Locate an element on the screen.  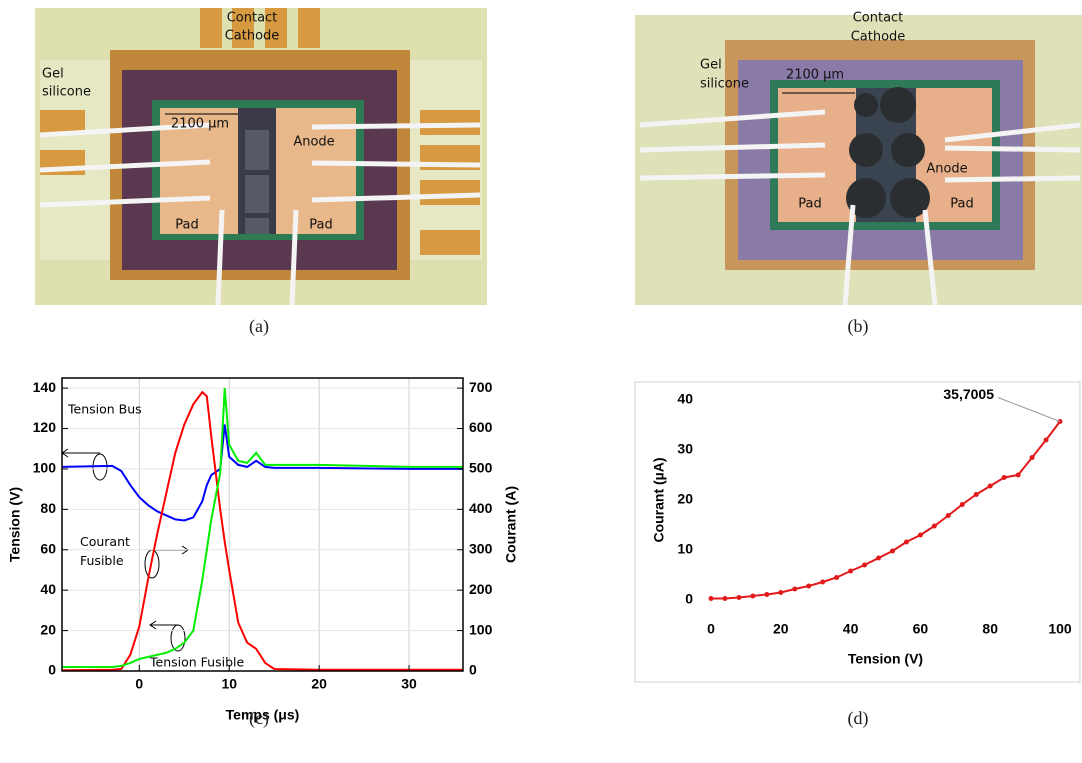
y-tick-label: 10 is located at coordinates (685, 549).